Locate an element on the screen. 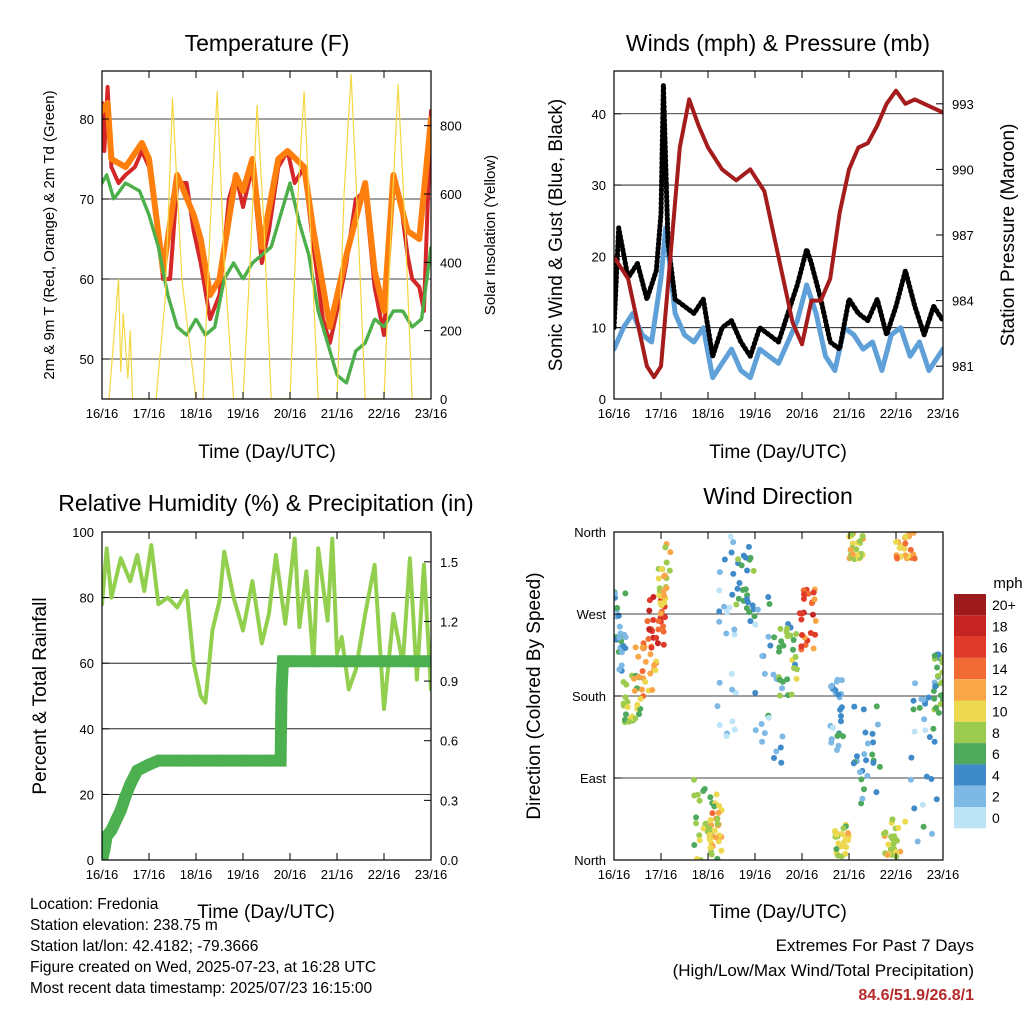  info-latlon: Station lat/lon: 42.4182; -79.3666 is located at coordinates (144, 946).